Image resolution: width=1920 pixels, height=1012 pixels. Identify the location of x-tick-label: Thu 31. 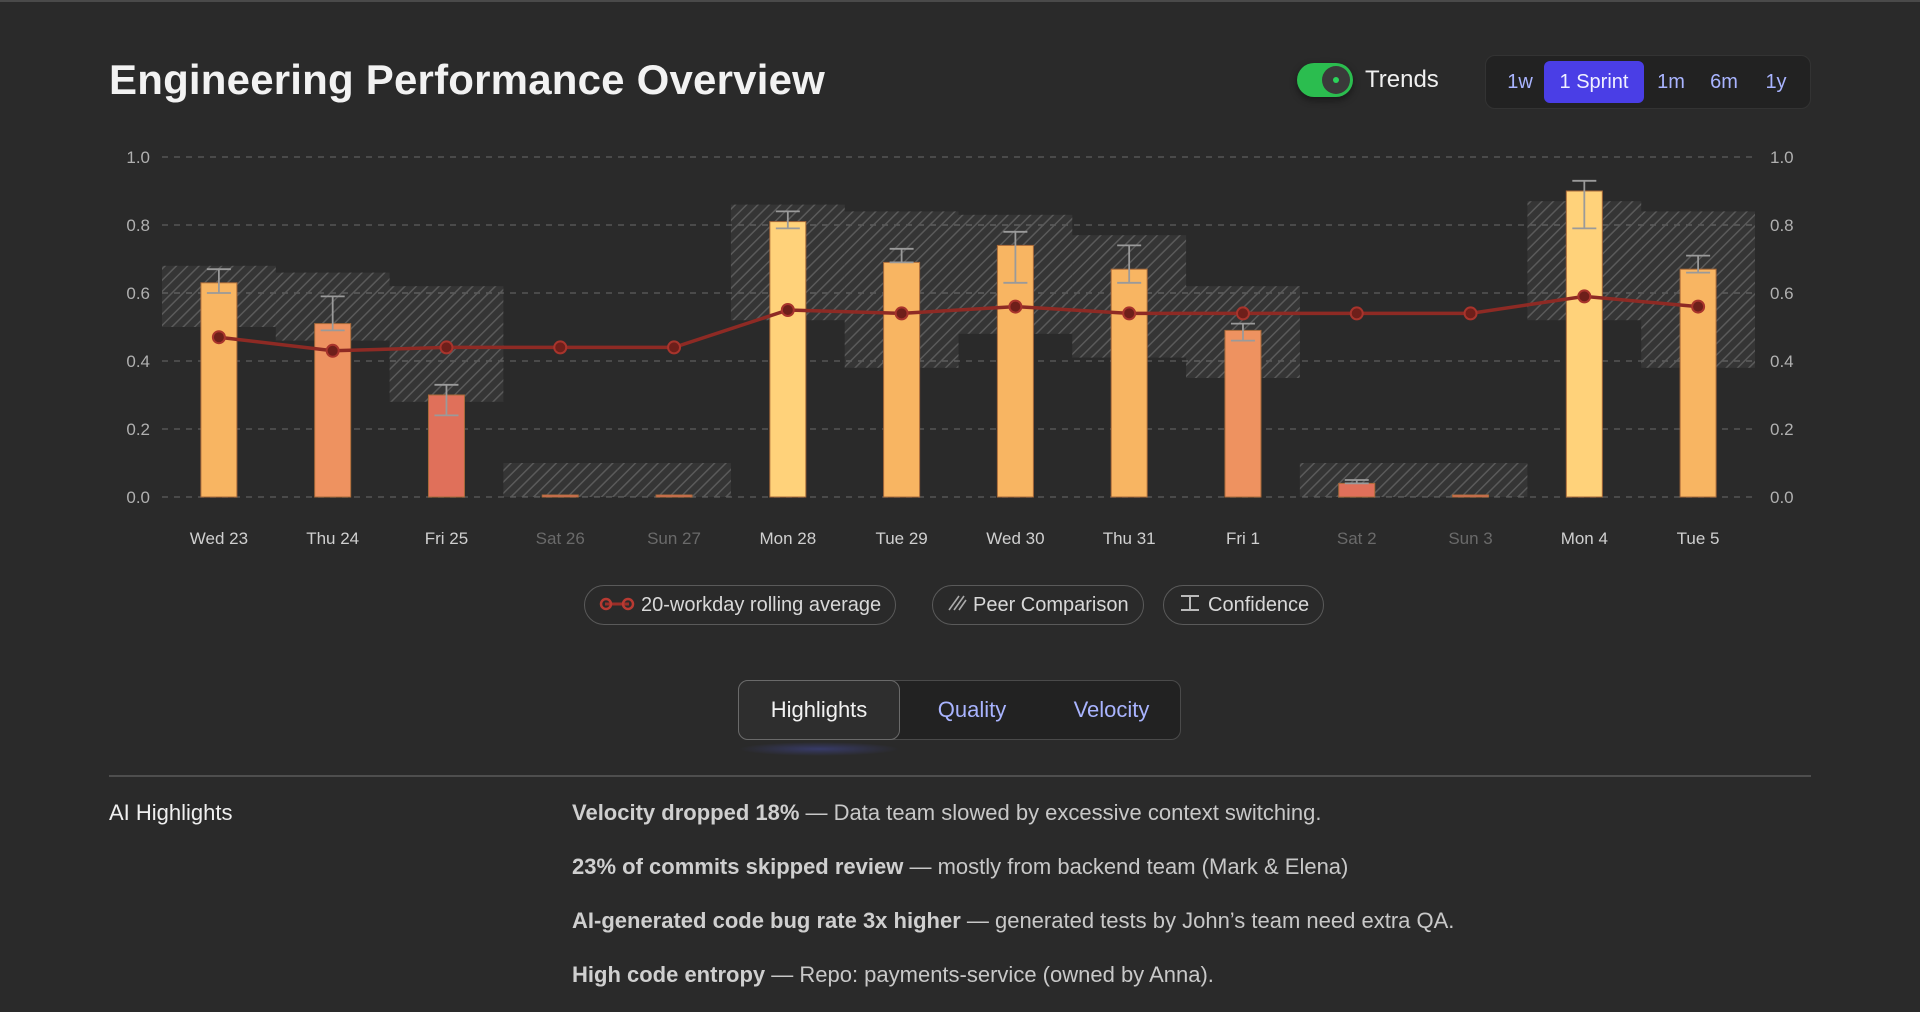
(1129, 538).